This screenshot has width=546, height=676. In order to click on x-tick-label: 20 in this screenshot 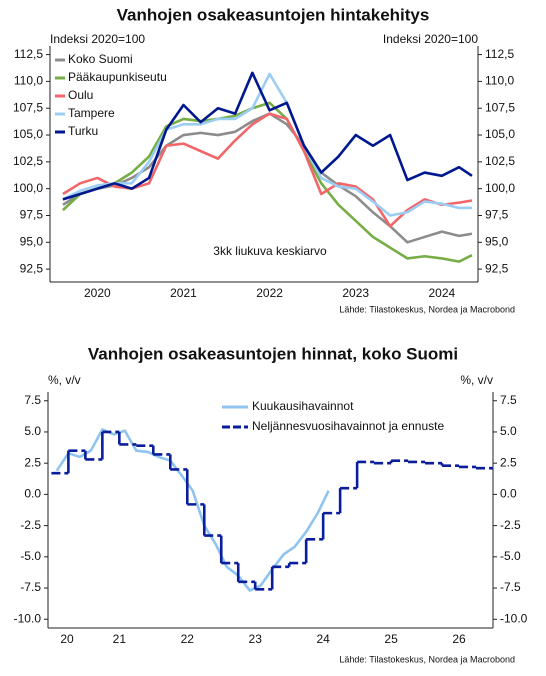, I will do `click(67, 639)`.